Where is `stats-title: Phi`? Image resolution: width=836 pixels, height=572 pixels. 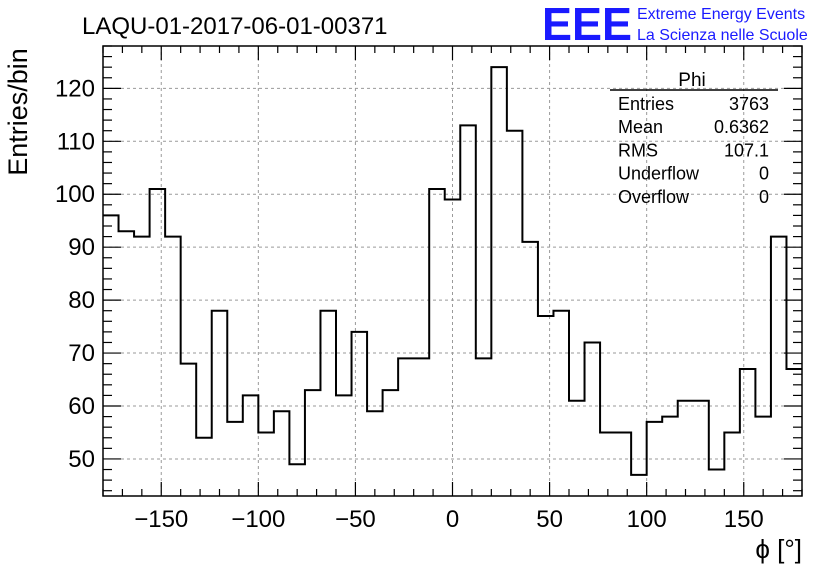 stats-title: Phi is located at coordinates (691, 80).